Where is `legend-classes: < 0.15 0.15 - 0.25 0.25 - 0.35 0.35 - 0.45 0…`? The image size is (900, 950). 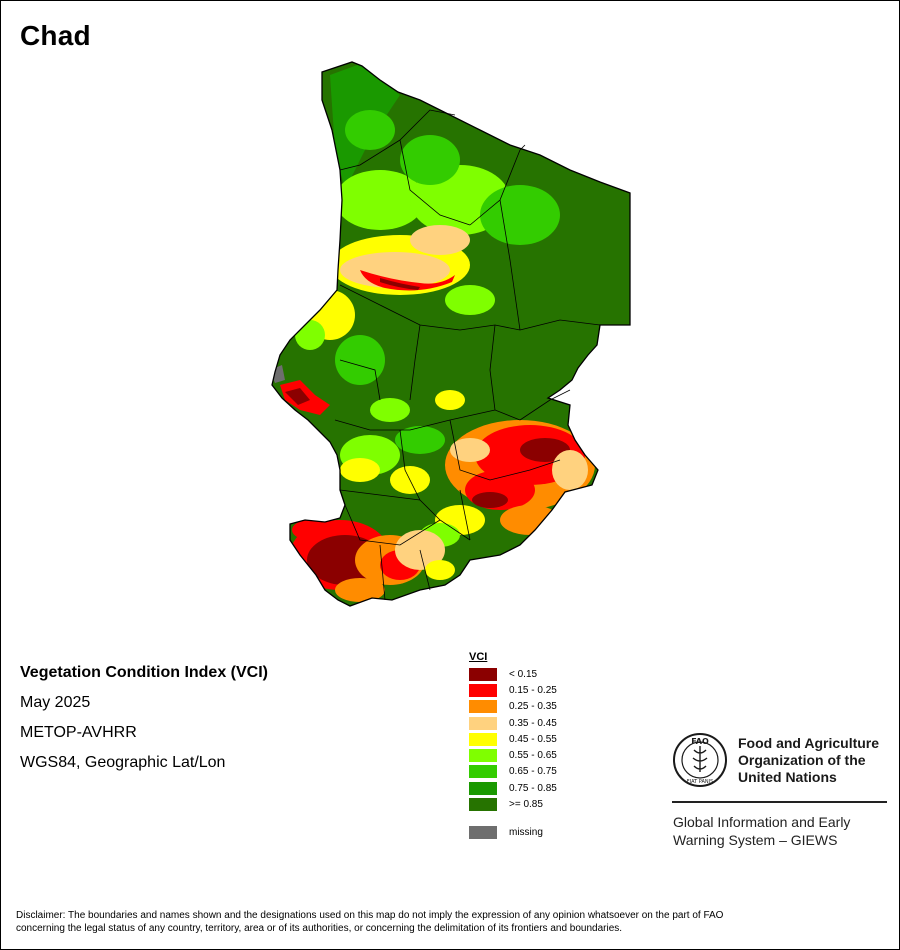
legend-classes: < 0.15 0.15 - 0.25 0.25 - 0.35 0.35 - 0.45 0… is located at coordinates (513, 739).